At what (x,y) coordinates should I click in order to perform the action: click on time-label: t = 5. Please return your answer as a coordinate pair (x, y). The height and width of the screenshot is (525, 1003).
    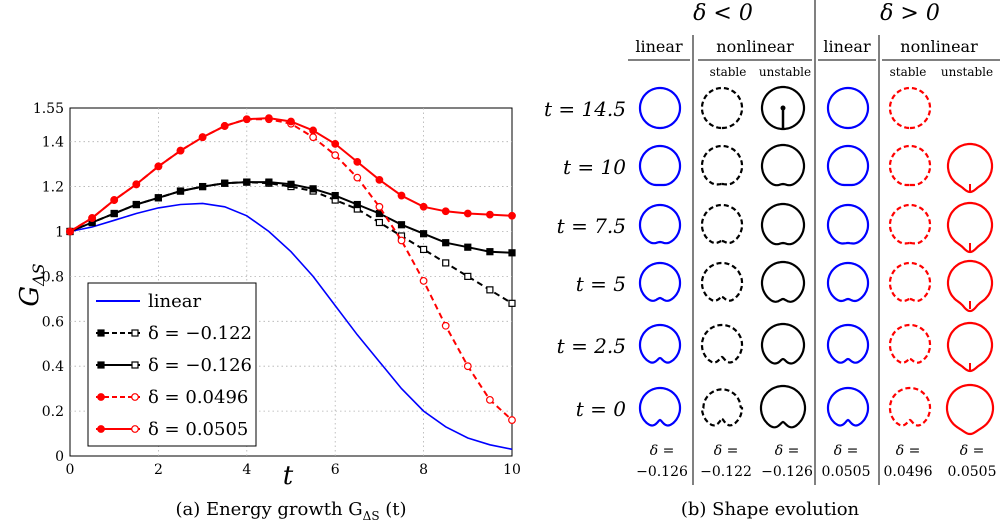
    Looking at the image, I should click on (601, 284).